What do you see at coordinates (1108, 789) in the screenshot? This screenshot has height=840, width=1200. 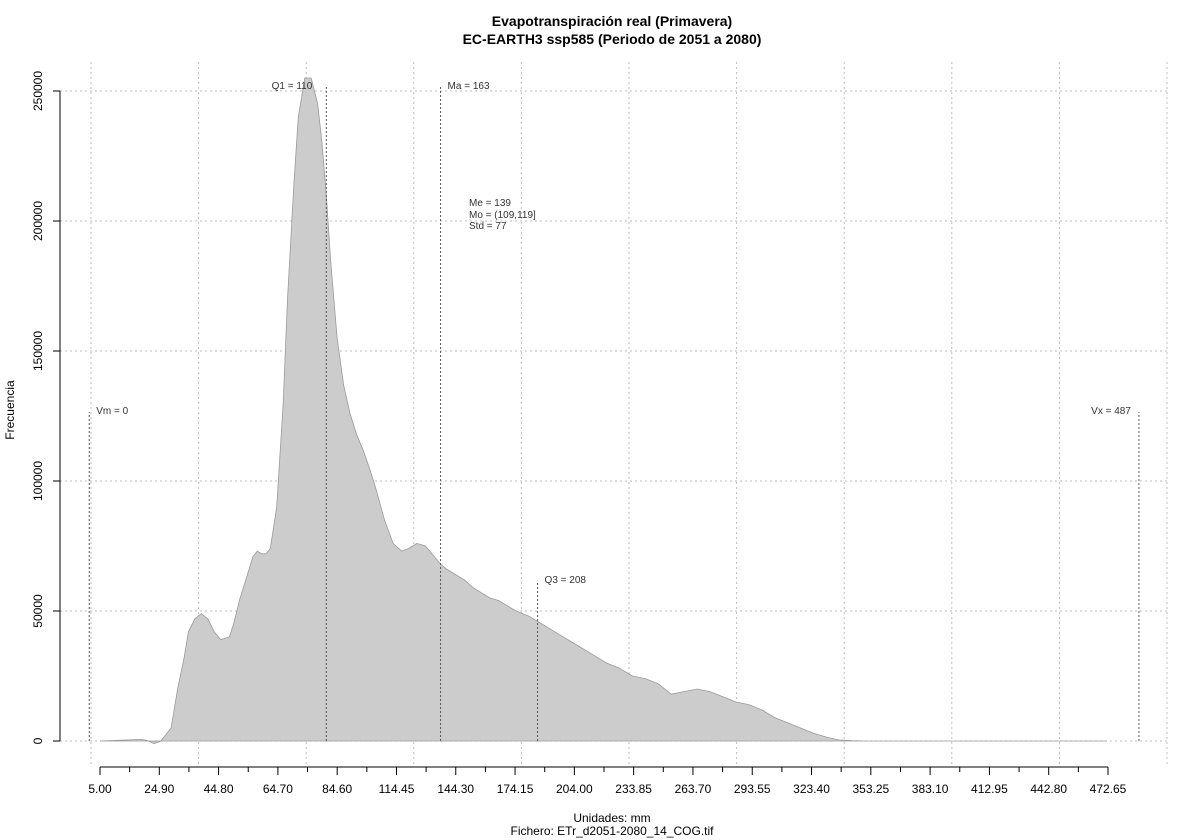 I see `x-tick-label: 472.65` at bounding box center [1108, 789].